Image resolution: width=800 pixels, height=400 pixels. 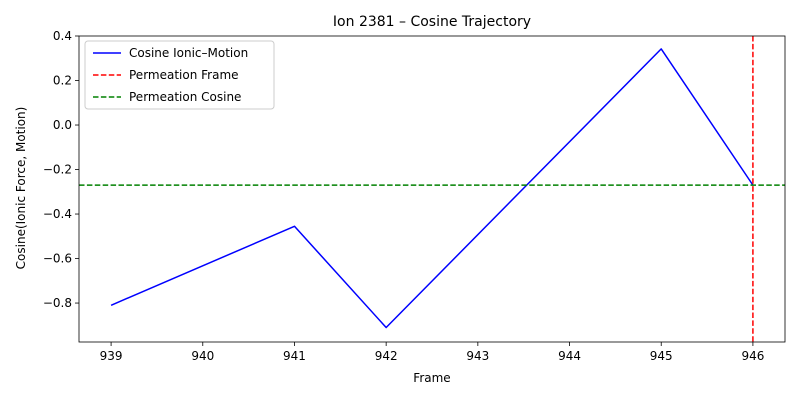 What do you see at coordinates (57, 170) in the screenshot?
I see `y-tick-label: −0.2` at bounding box center [57, 170].